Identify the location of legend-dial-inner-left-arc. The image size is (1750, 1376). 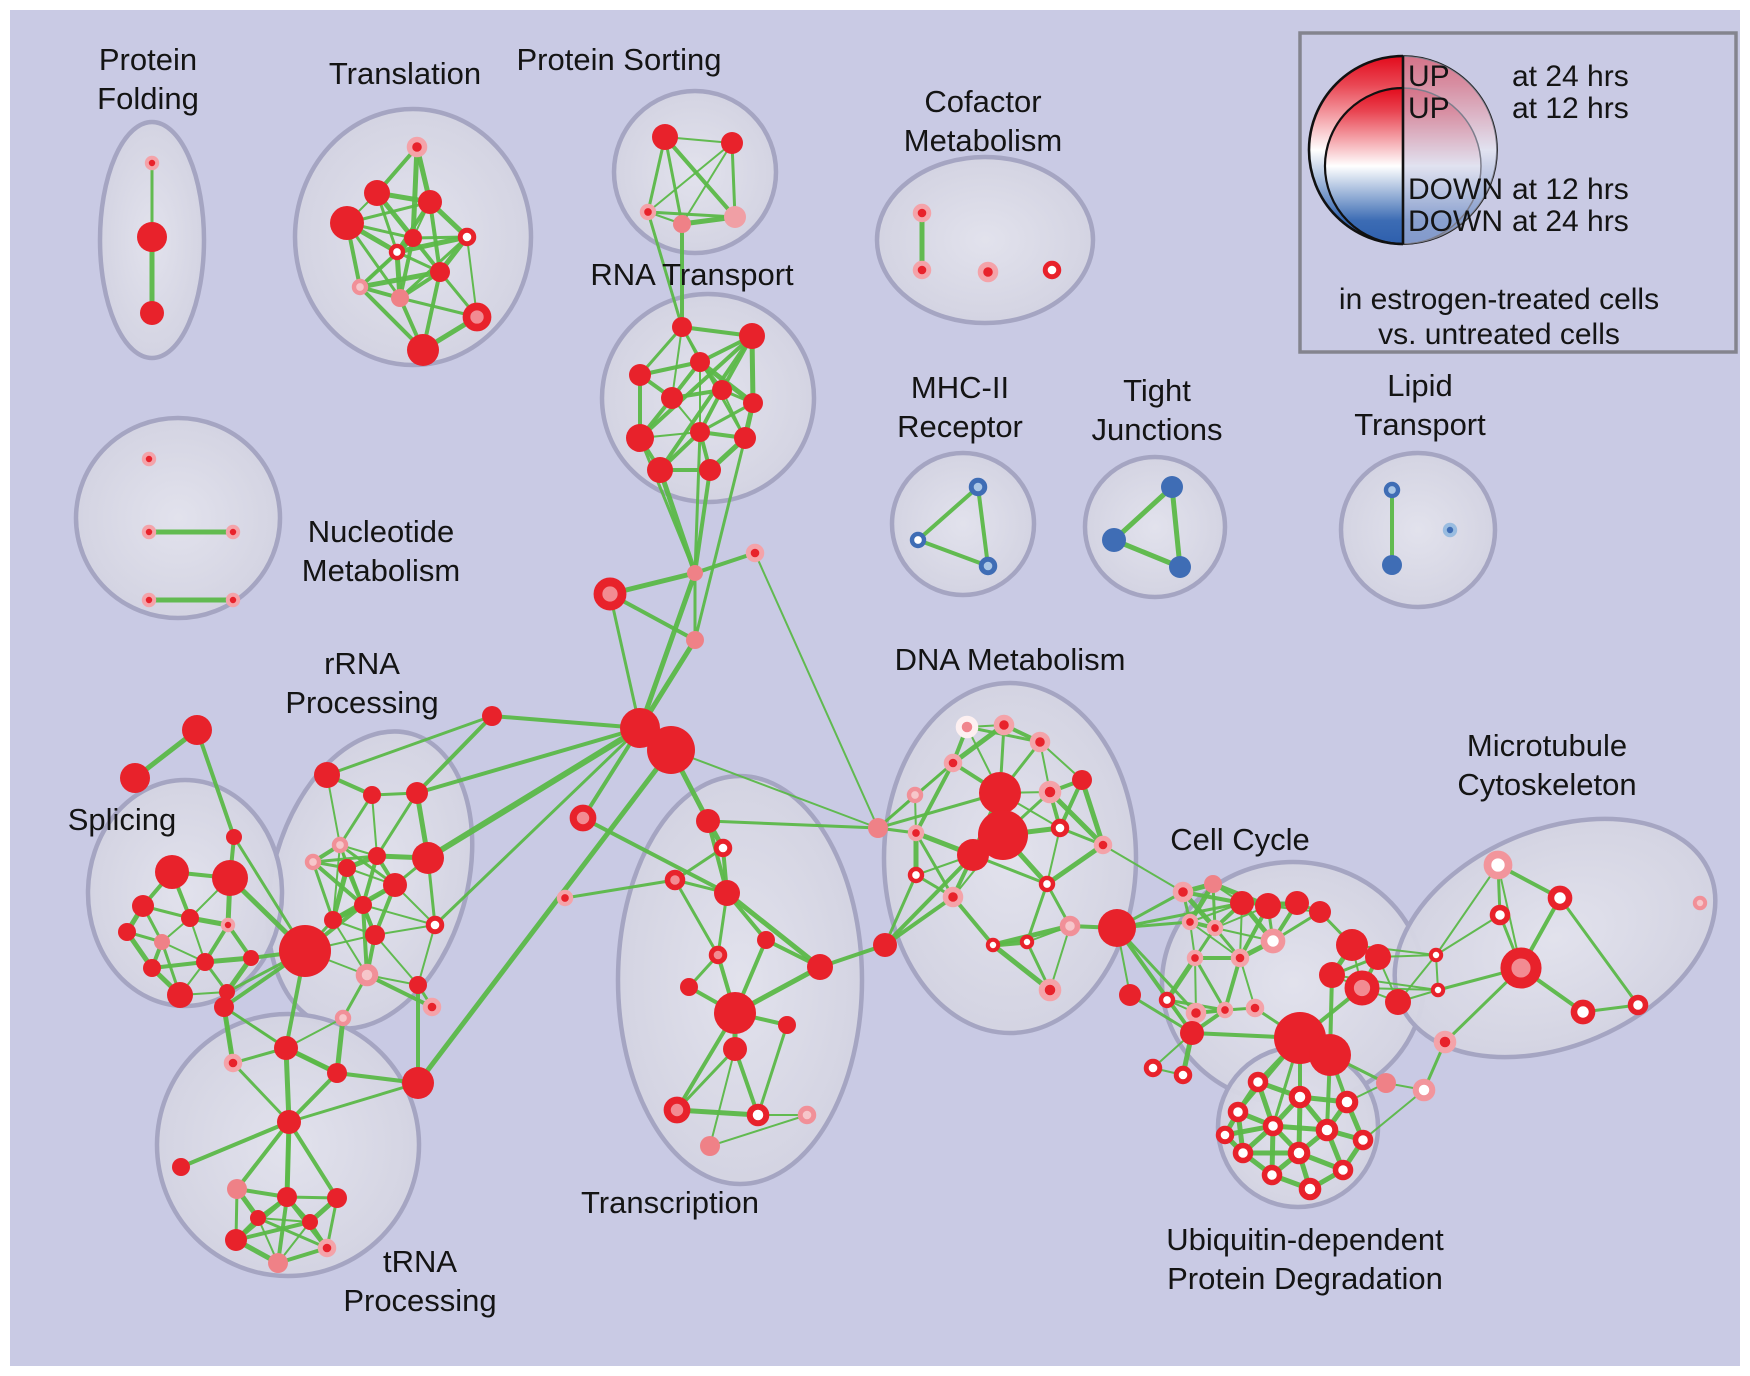
(1363, 166).